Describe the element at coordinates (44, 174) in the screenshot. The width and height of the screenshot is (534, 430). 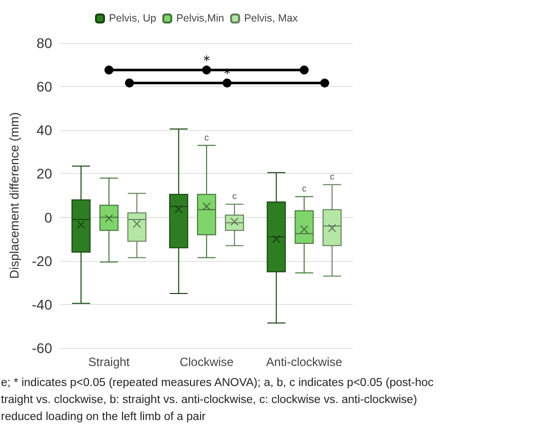
I see `y-tick-label: 20` at that location.